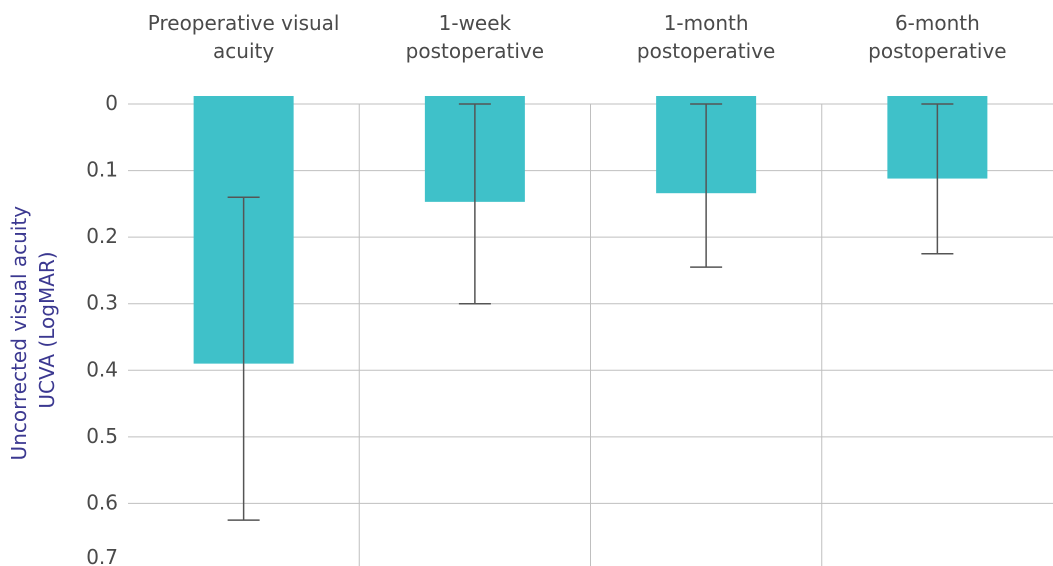 This screenshot has width=1053, height=566. I want to click on y-tick-label: 0.4, so click(102, 369).